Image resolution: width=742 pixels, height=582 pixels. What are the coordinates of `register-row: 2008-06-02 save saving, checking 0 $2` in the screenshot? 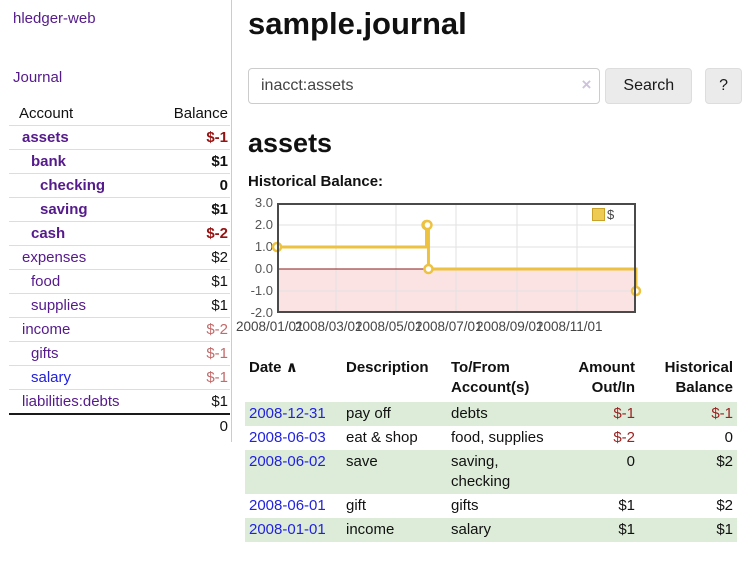 It's located at (491, 472).